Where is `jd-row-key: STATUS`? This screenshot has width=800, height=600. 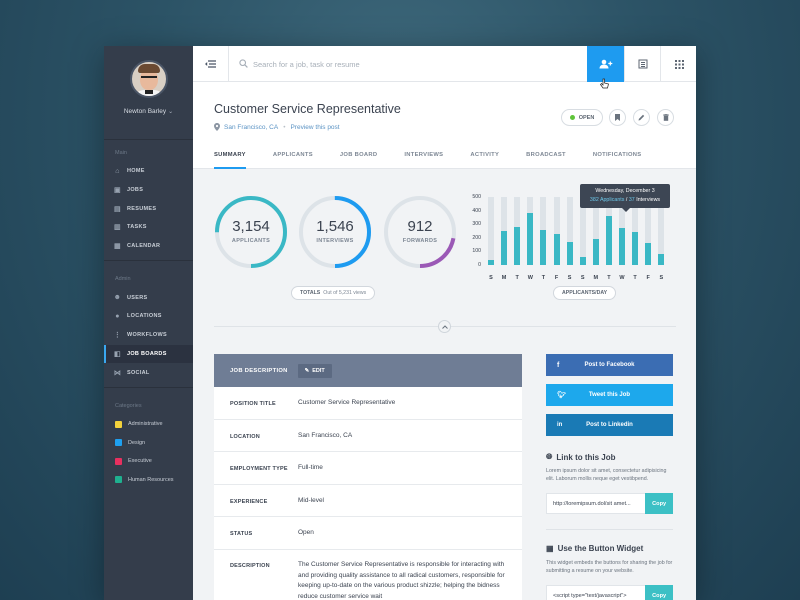
jd-row-key: STATUS is located at coordinates (241, 534).